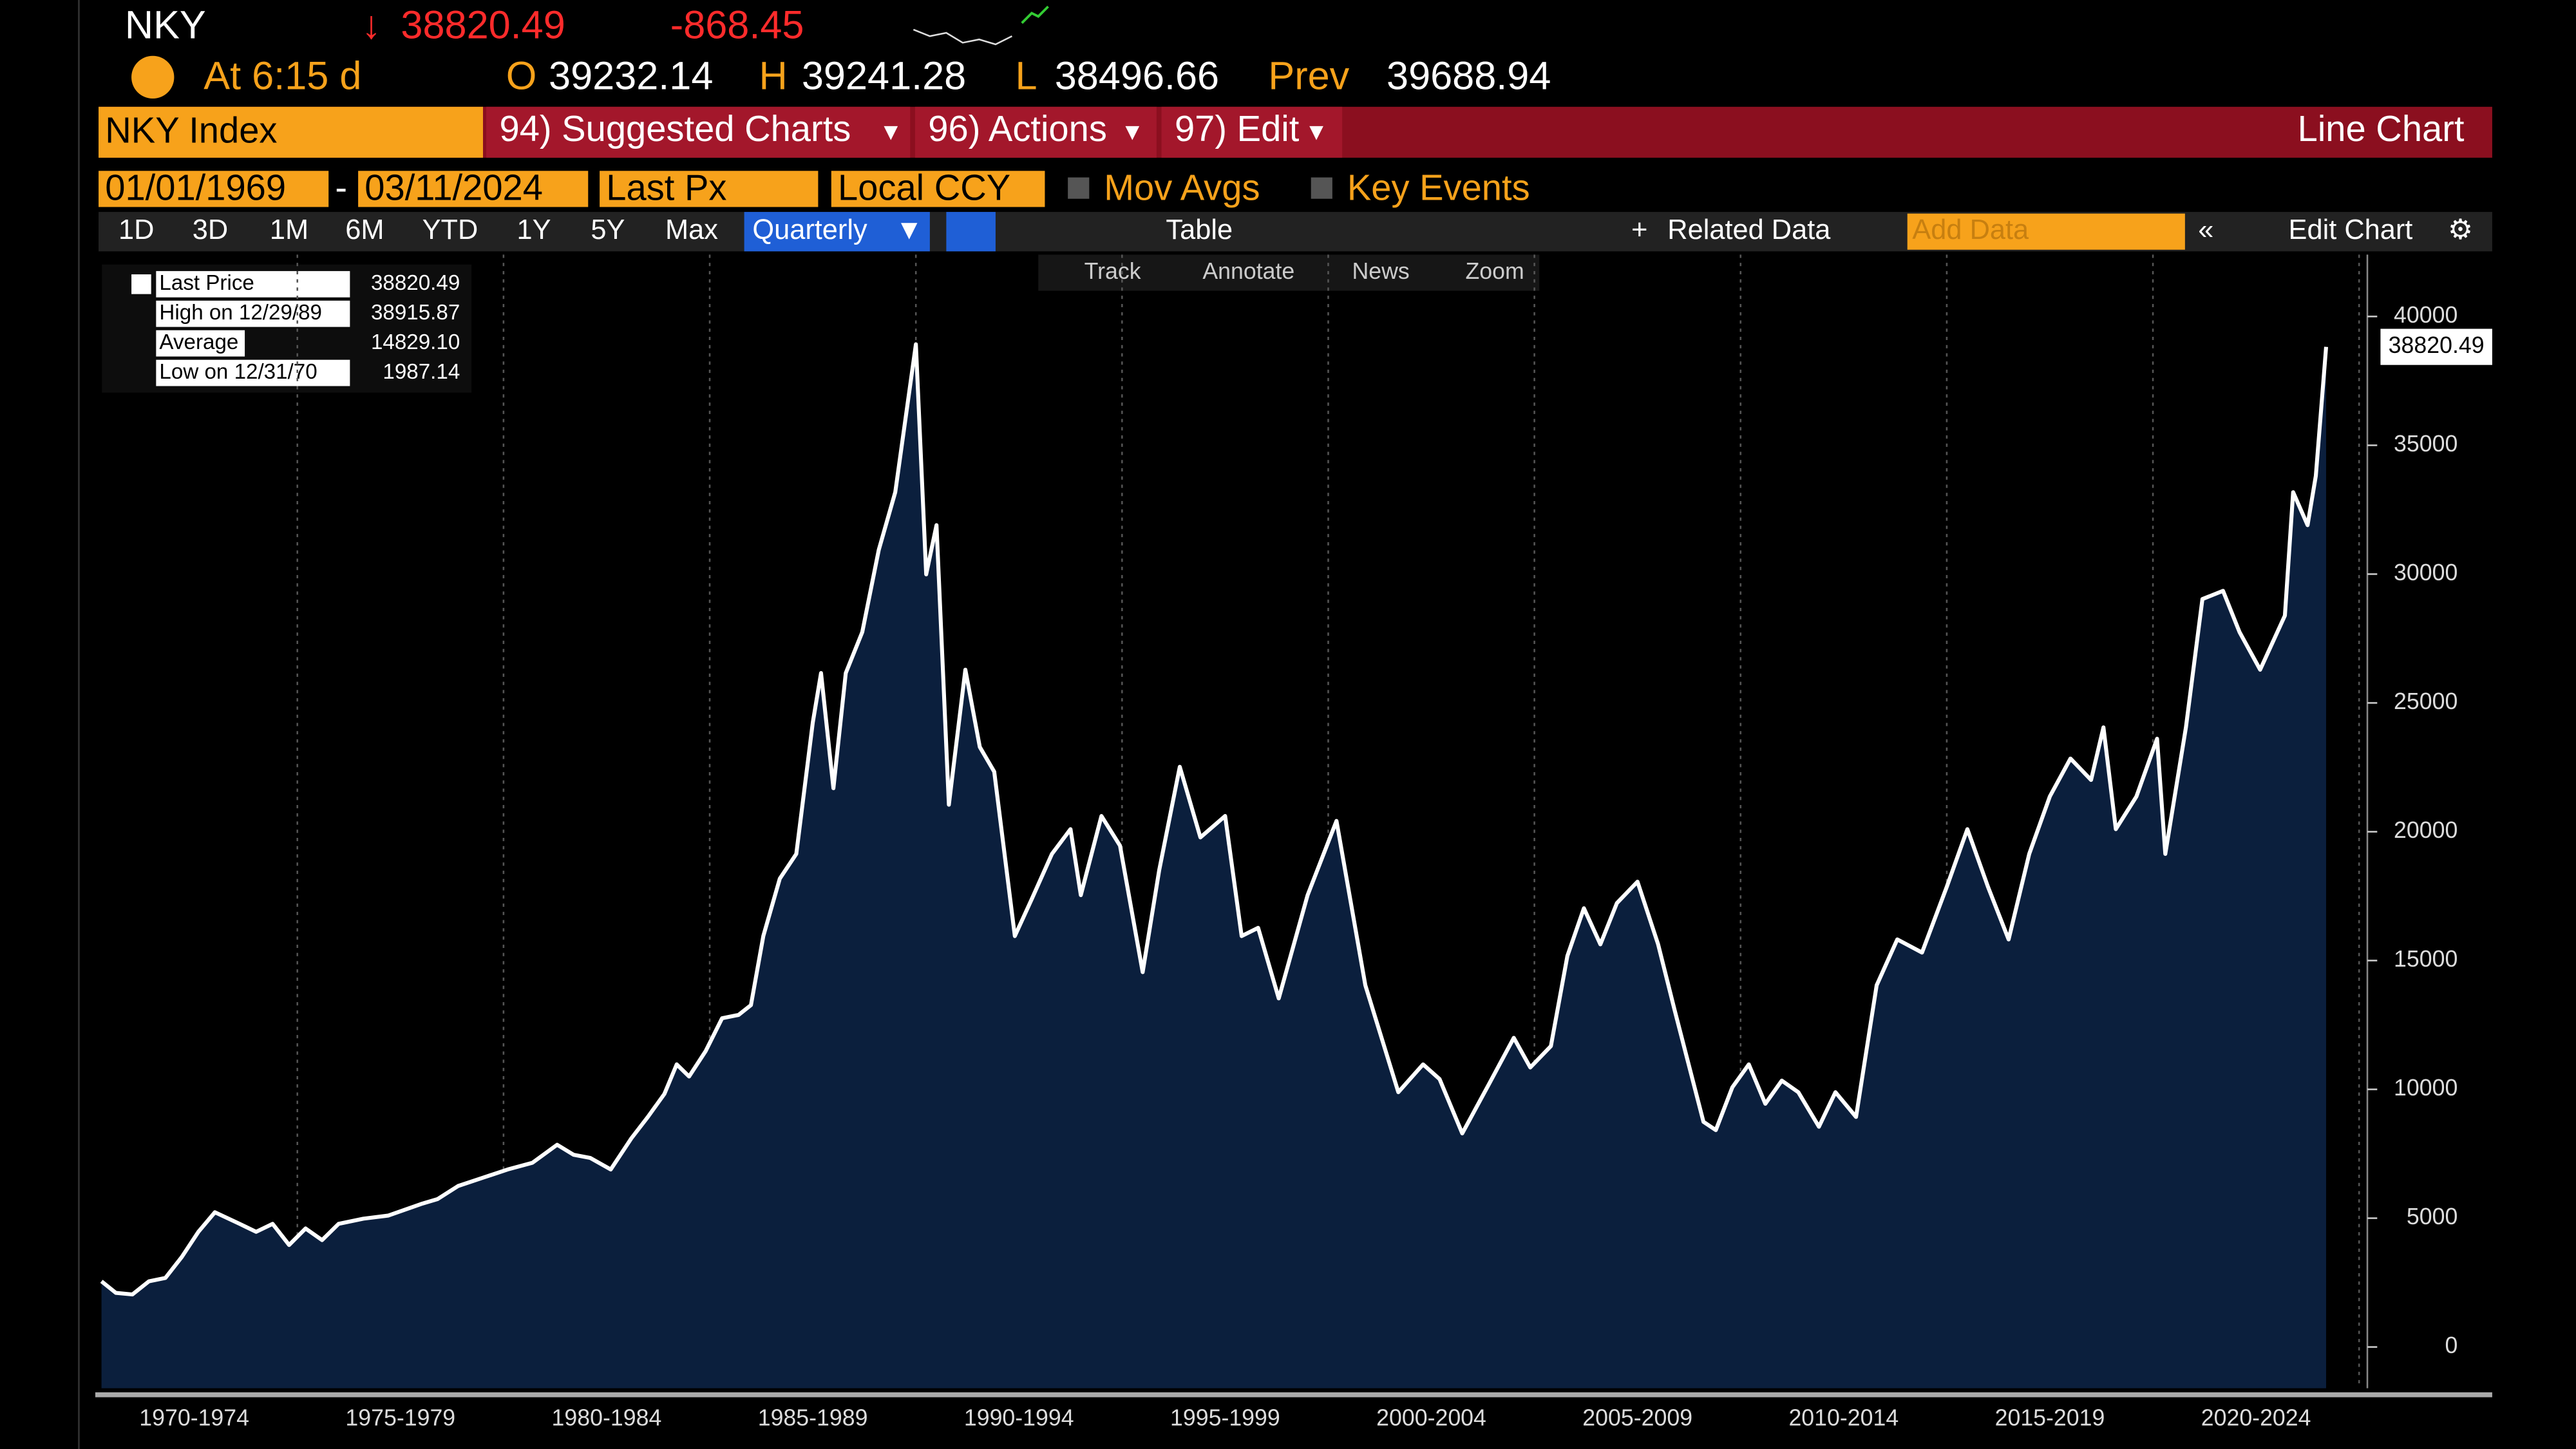 The width and height of the screenshot is (2576, 1449). I want to click on change: -868.45, so click(737, 25).